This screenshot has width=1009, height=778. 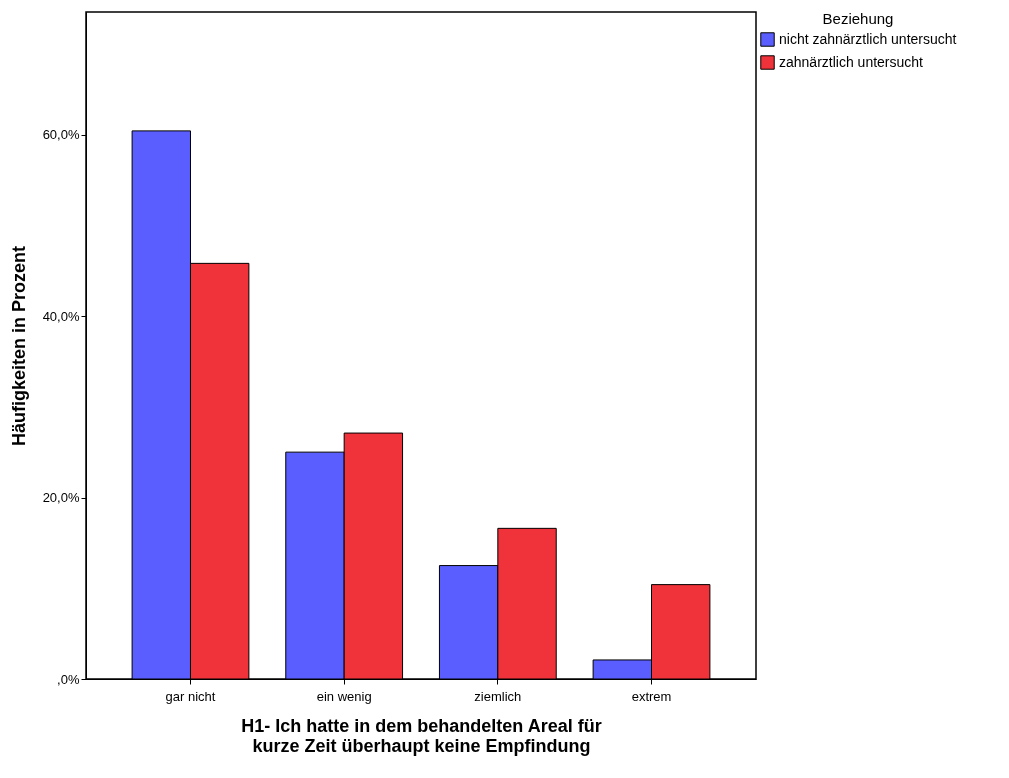 I want to click on legend-label: zahnärztlich untersucht, so click(x=851, y=61).